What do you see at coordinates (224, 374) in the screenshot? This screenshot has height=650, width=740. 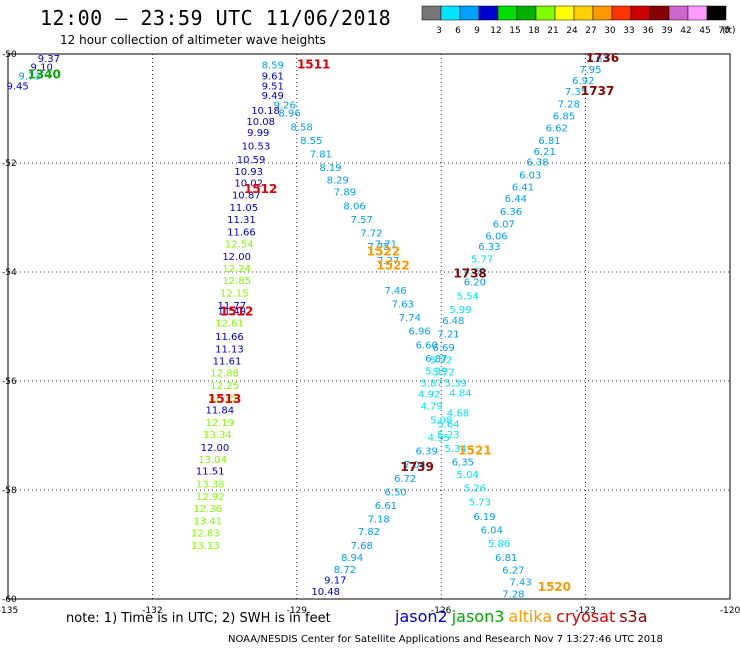 I see `wave-height-value: 12.88` at bounding box center [224, 374].